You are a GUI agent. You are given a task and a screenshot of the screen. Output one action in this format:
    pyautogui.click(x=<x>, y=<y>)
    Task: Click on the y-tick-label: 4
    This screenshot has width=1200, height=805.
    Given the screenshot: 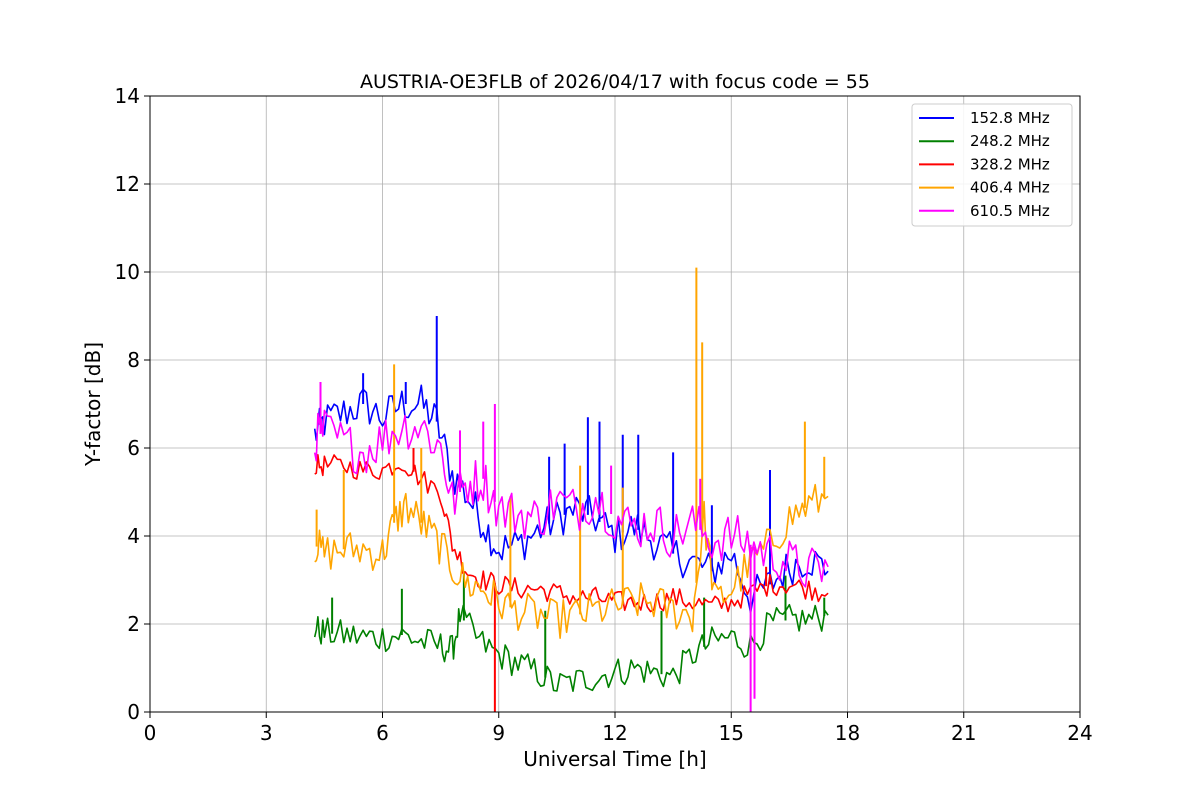 What is the action you would take?
    pyautogui.click(x=133, y=536)
    